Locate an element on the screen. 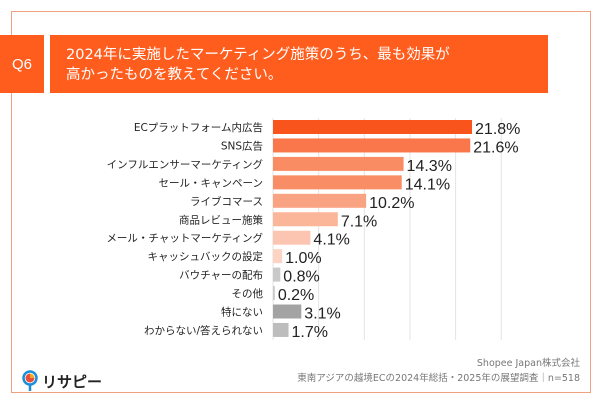  title-line-2: 高かったものを教えてください。 is located at coordinates (174, 75).